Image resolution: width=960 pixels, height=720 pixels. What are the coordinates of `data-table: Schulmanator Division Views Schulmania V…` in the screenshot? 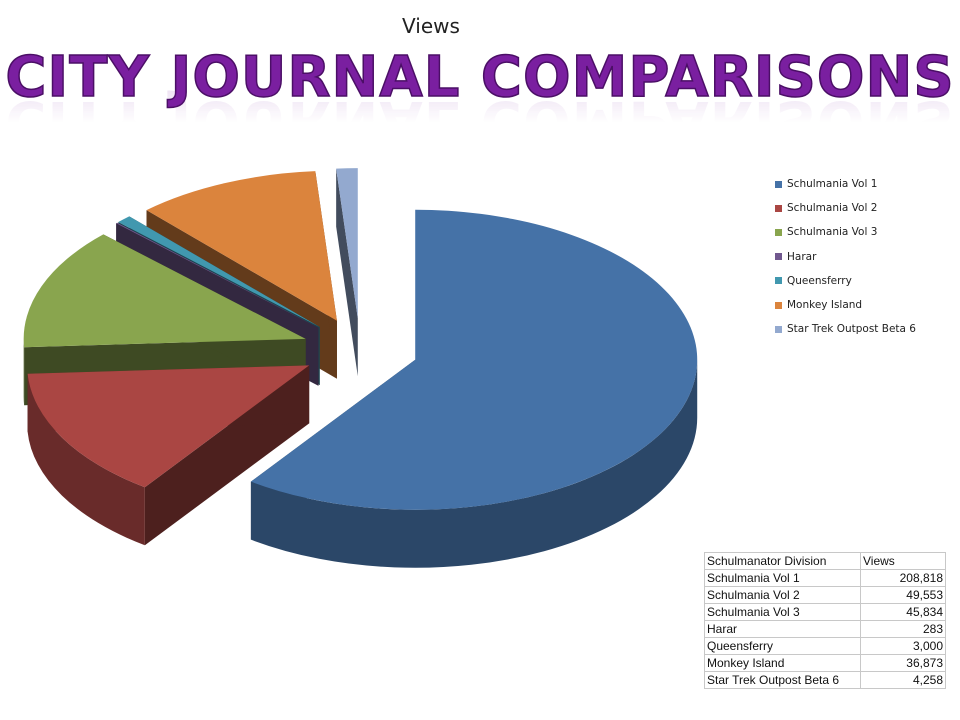 It's located at (825, 620).